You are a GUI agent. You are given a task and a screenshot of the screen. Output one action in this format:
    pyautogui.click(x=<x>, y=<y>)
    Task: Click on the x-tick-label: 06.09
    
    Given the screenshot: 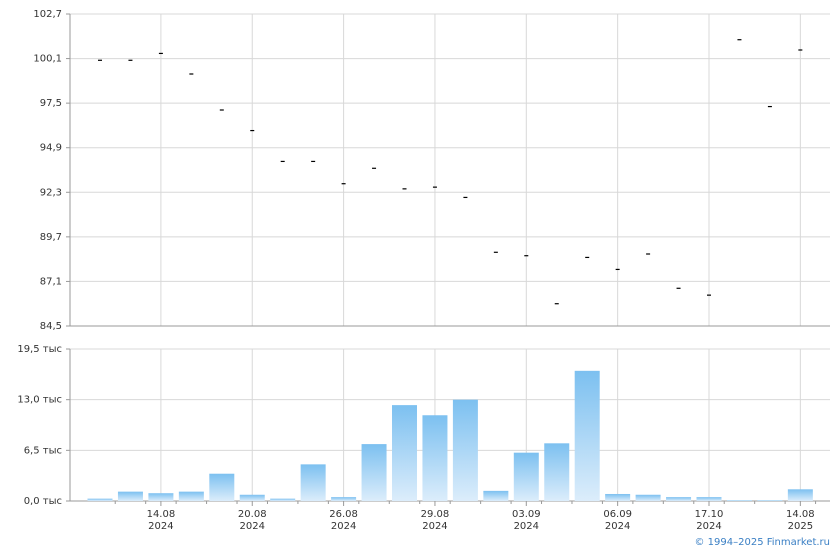 What is the action you would take?
    pyautogui.click(x=617, y=514)
    